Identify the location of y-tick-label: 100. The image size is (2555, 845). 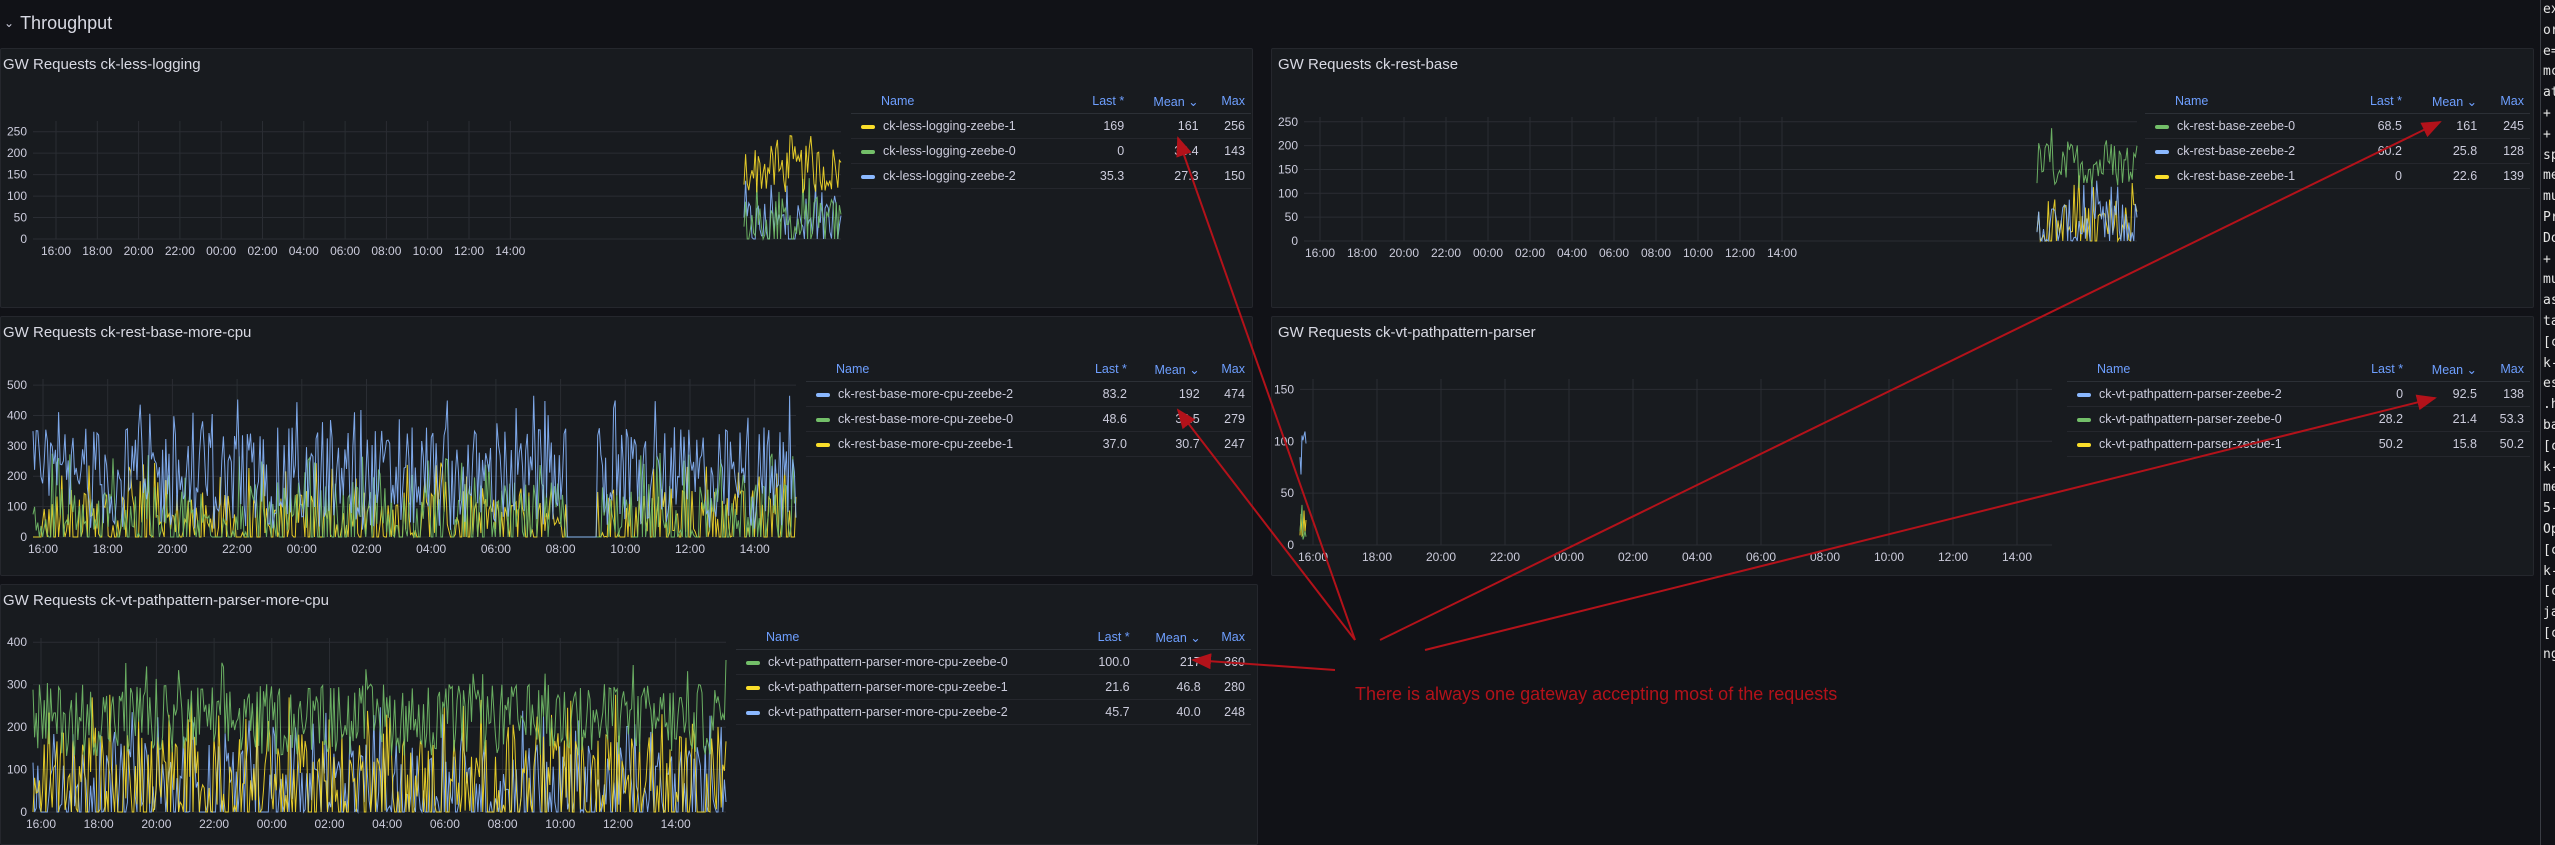
(1288, 193).